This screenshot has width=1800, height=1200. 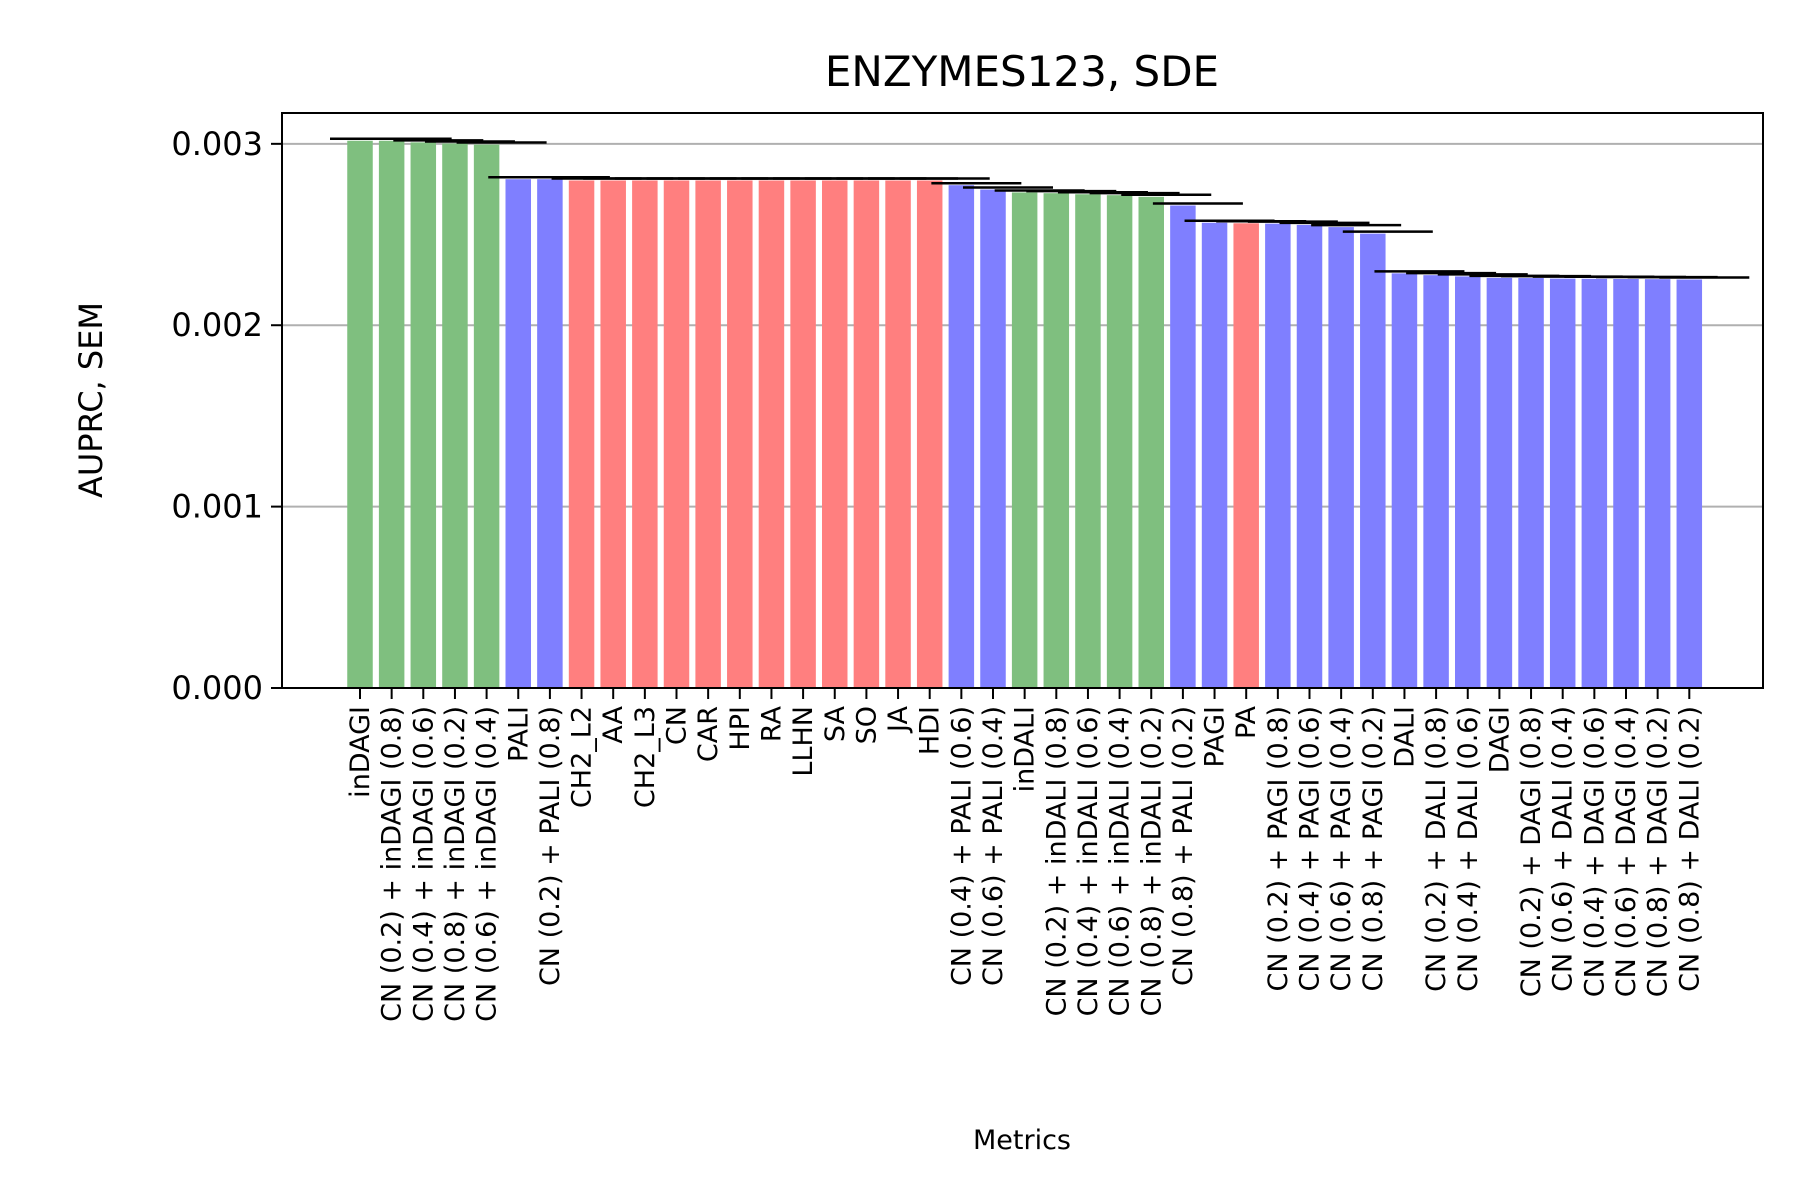 What do you see at coordinates (1022, 1140) in the screenshot?
I see `x-axis-label: Metrics` at bounding box center [1022, 1140].